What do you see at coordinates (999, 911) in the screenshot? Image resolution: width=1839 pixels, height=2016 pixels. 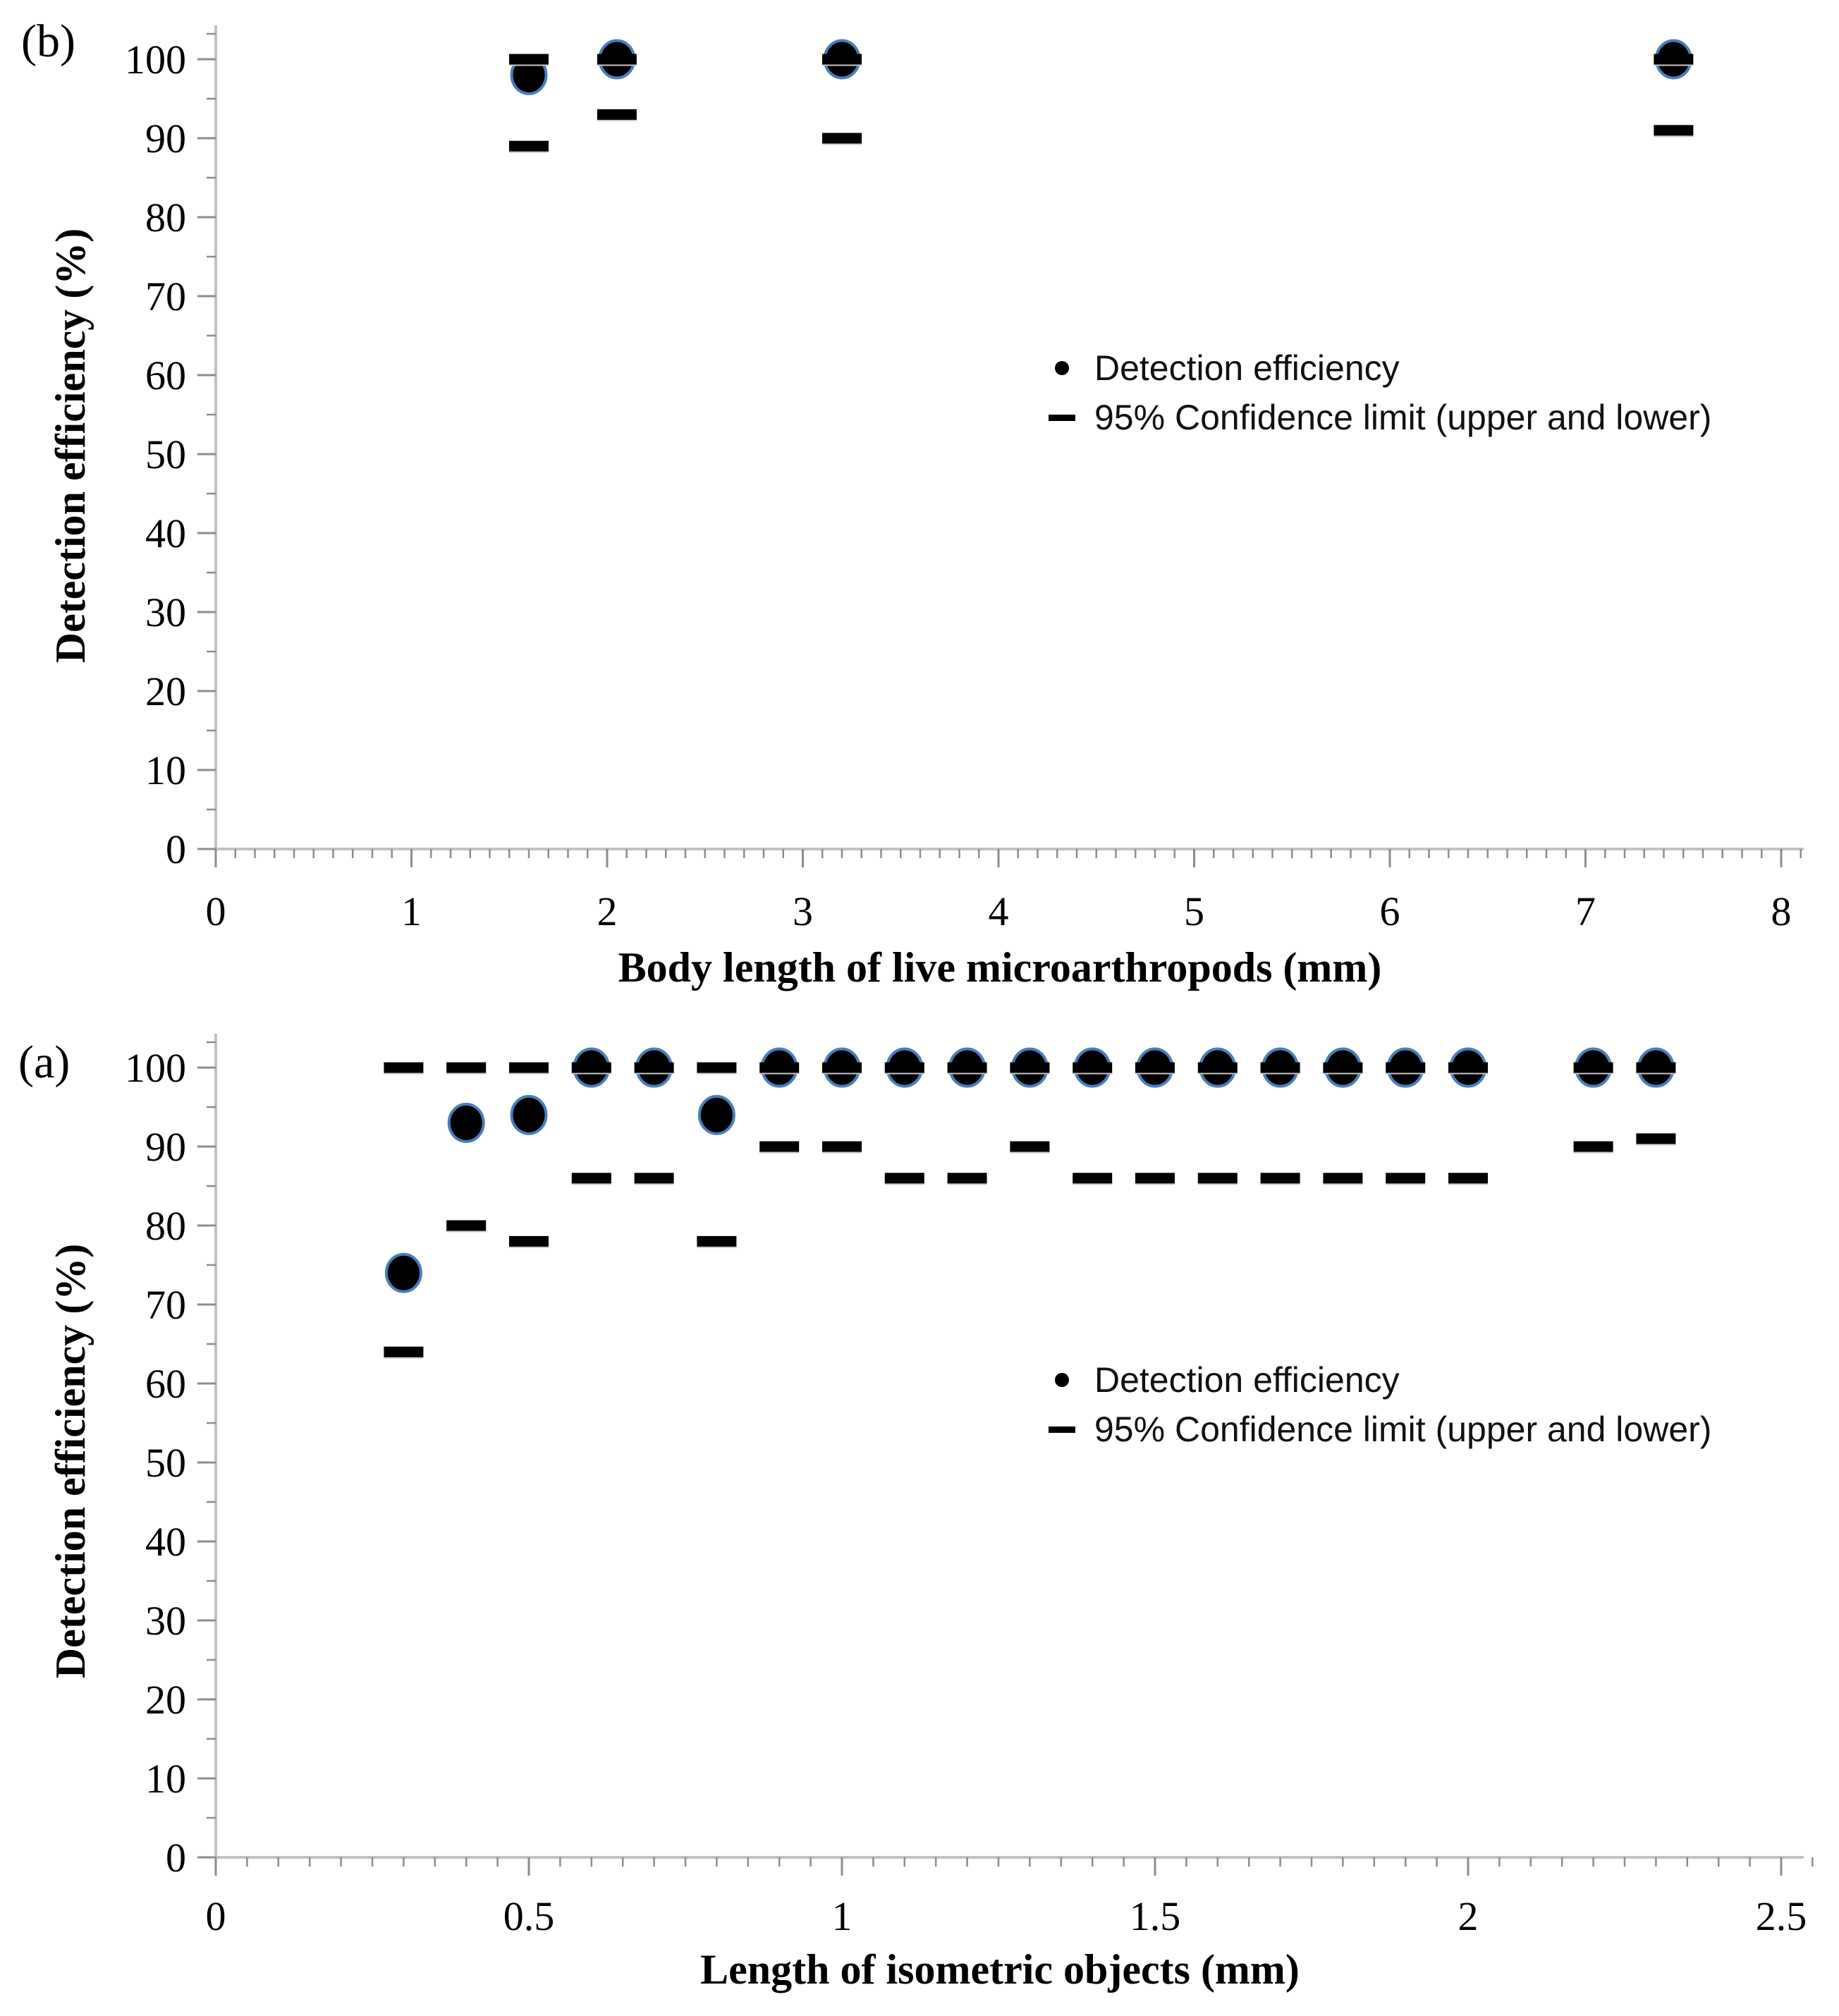 I see `x-tick-label: 4` at bounding box center [999, 911].